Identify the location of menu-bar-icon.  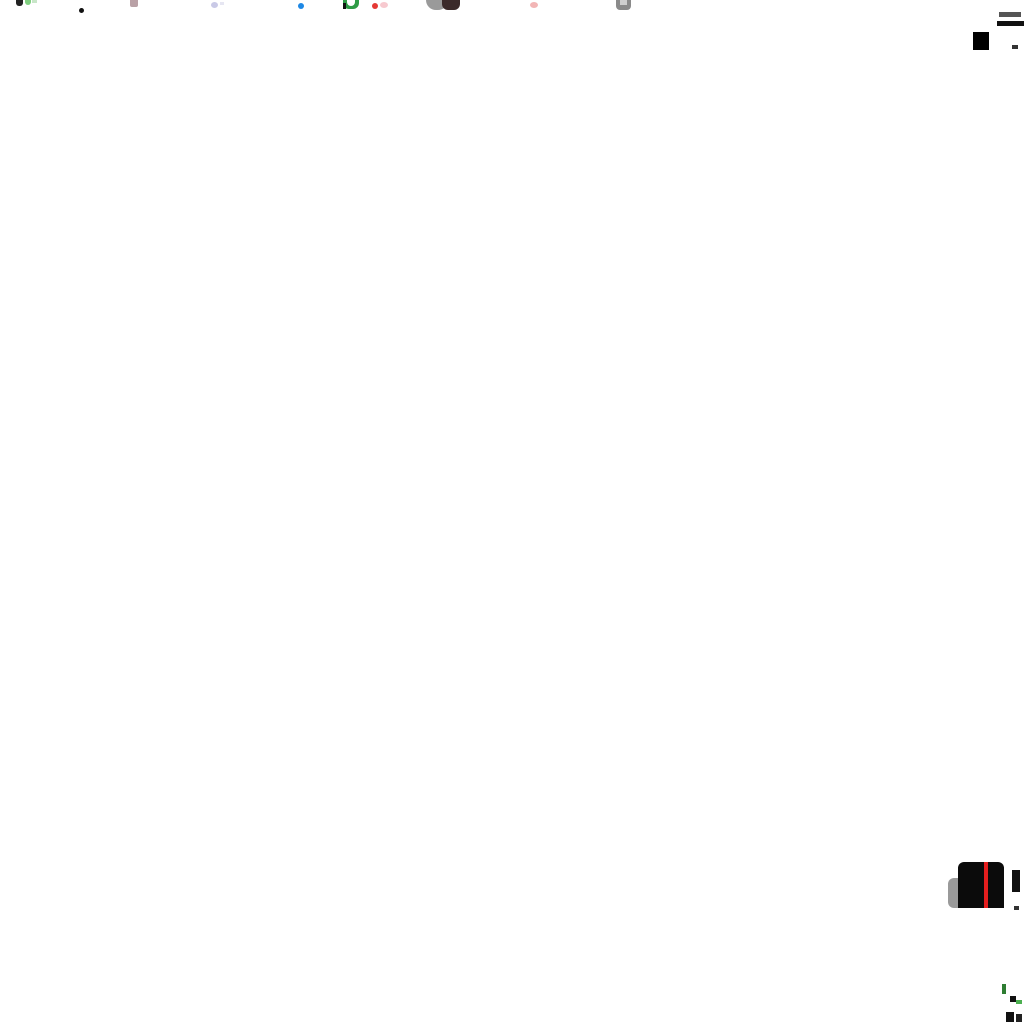
(1010, 14).